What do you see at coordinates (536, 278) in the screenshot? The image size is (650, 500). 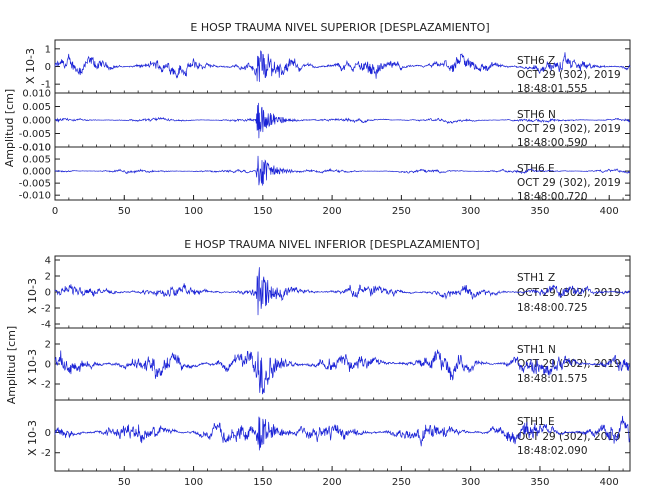 I see `lower-panel-z-channel-label: STH1 Z` at bounding box center [536, 278].